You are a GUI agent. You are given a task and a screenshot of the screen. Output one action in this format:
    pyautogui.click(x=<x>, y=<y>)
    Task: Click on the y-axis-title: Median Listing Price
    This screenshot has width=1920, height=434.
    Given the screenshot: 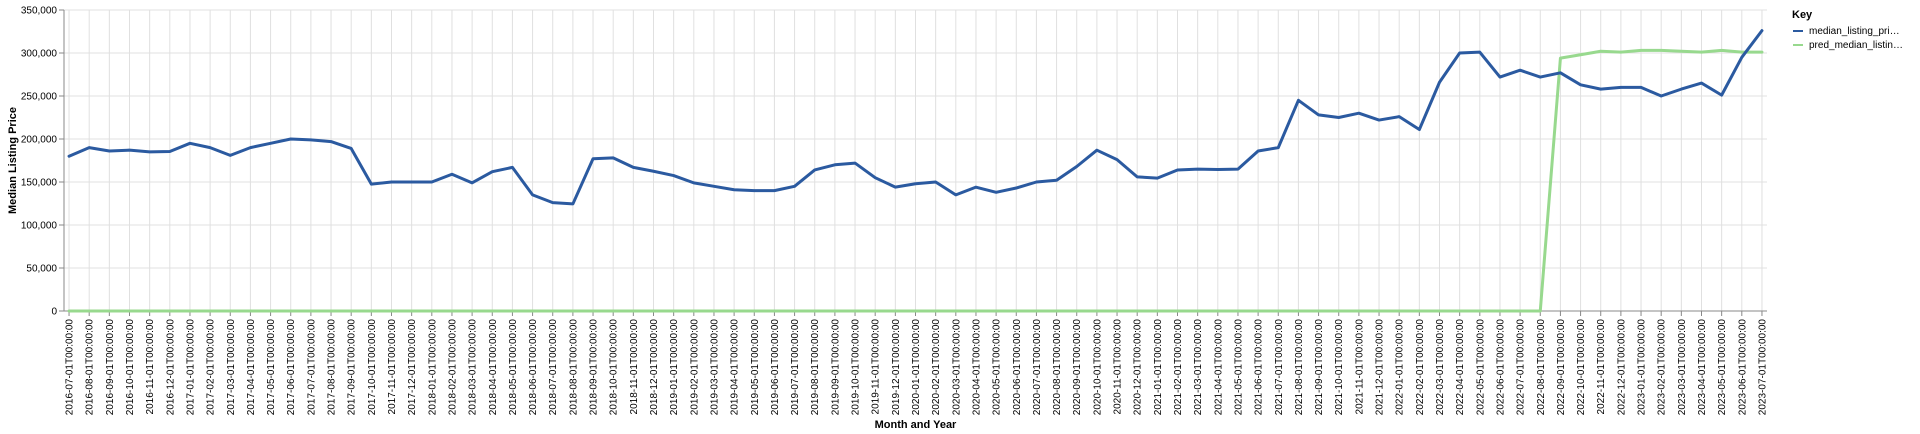 What is the action you would take?
    pyautogui.click(x=13, y=160)
    